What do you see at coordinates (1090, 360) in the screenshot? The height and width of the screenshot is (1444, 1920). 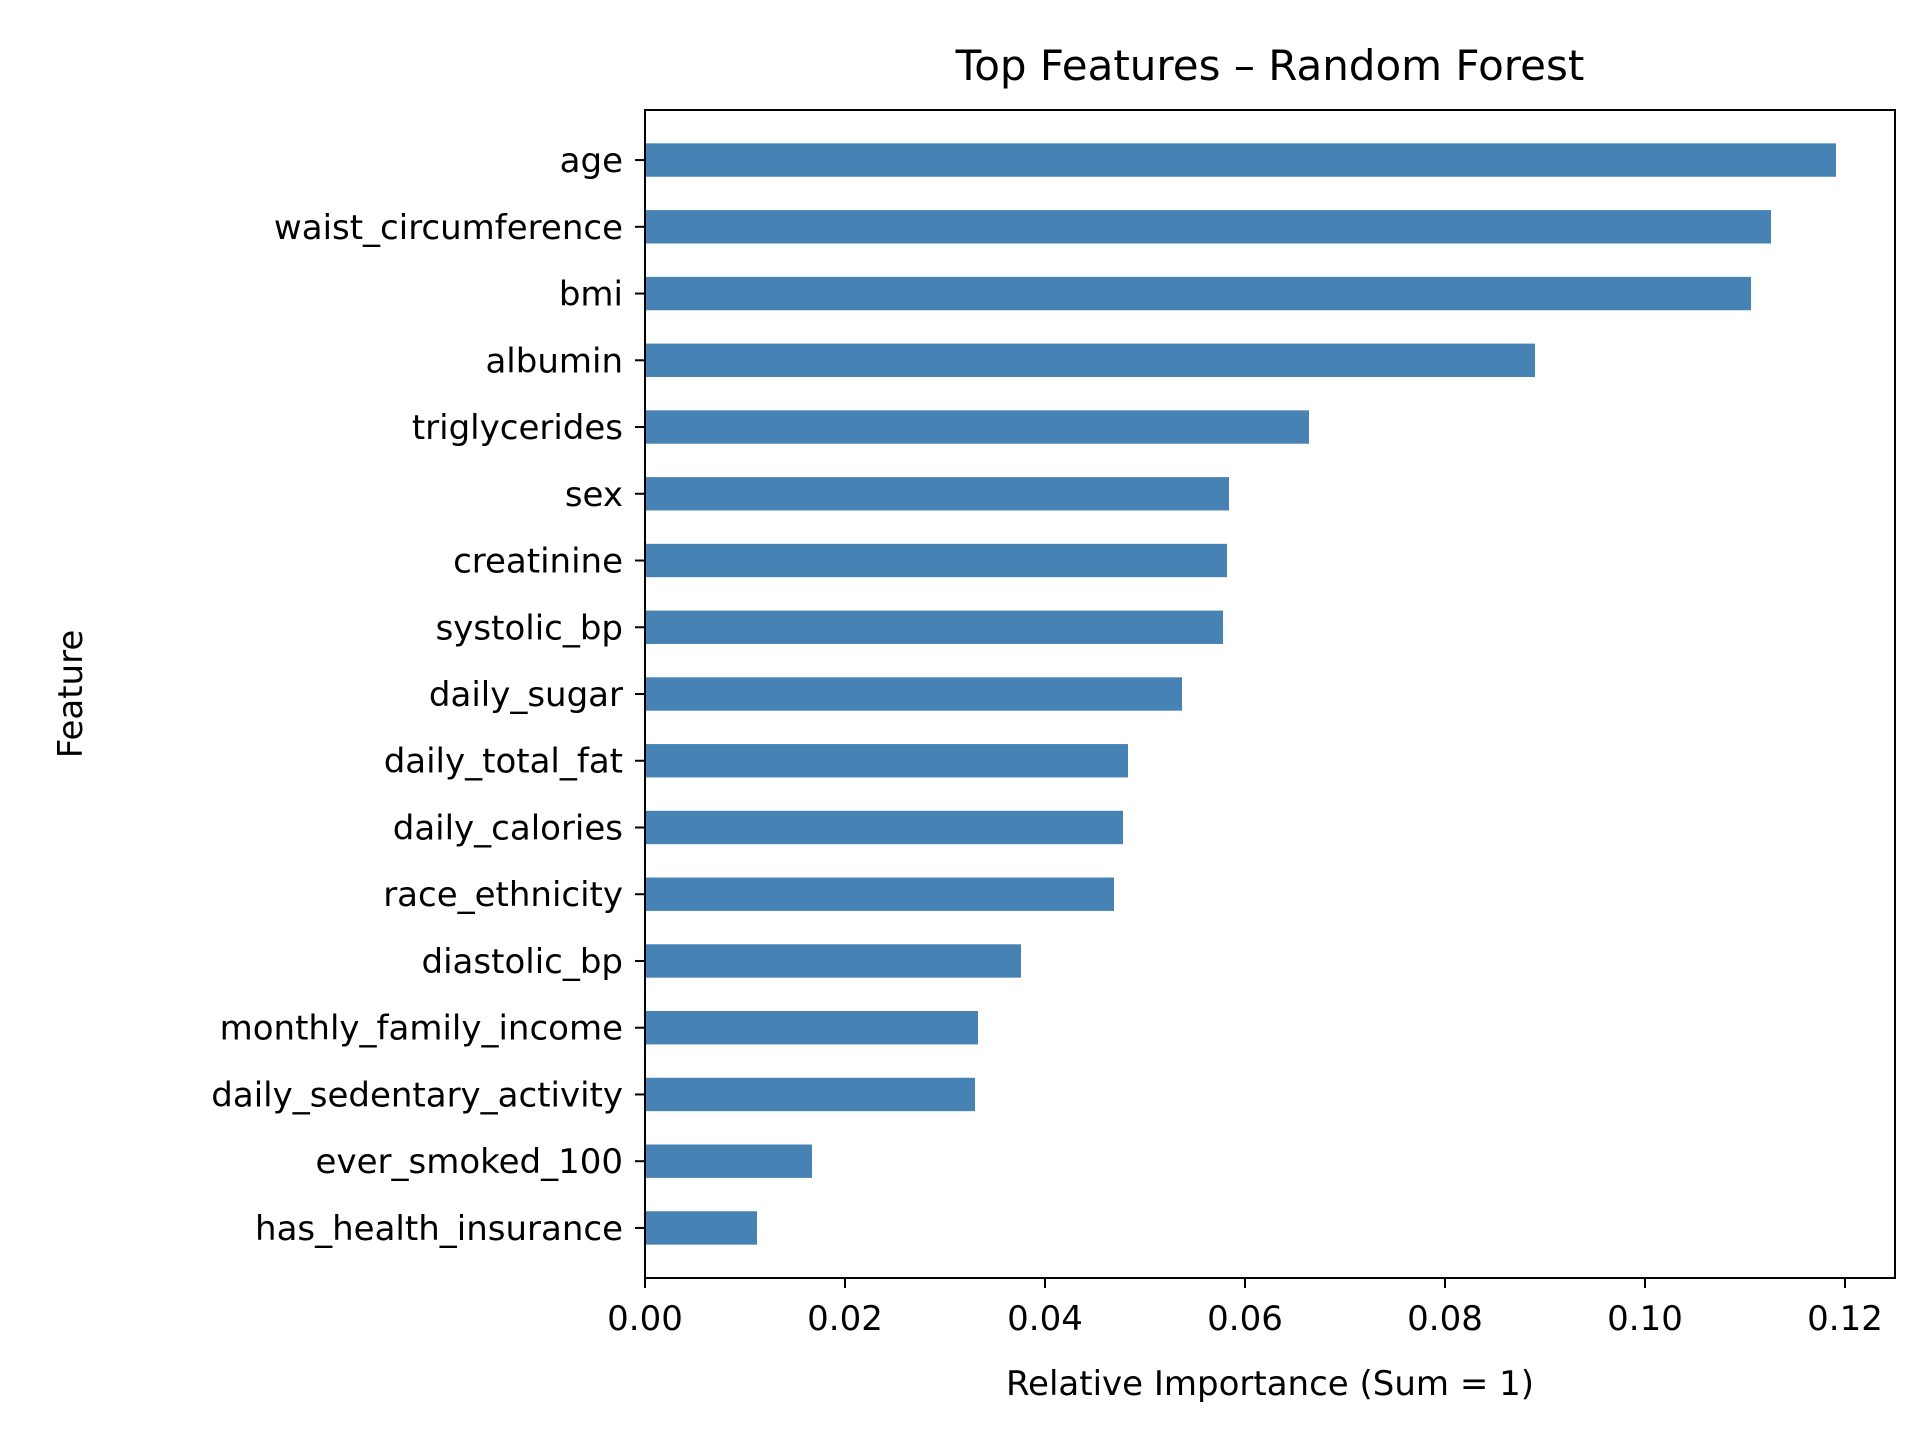 I see `bar-albumin` at bounding box center [1090, 360].